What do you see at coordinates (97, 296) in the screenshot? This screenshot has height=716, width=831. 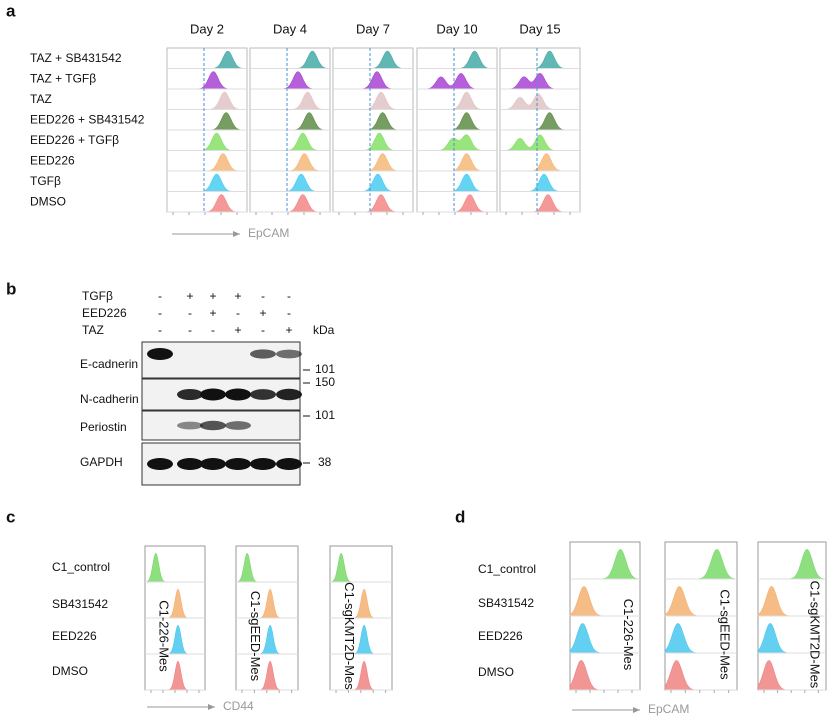 I see `treatment-label: TGFβ` at bounding box center [97, 296].